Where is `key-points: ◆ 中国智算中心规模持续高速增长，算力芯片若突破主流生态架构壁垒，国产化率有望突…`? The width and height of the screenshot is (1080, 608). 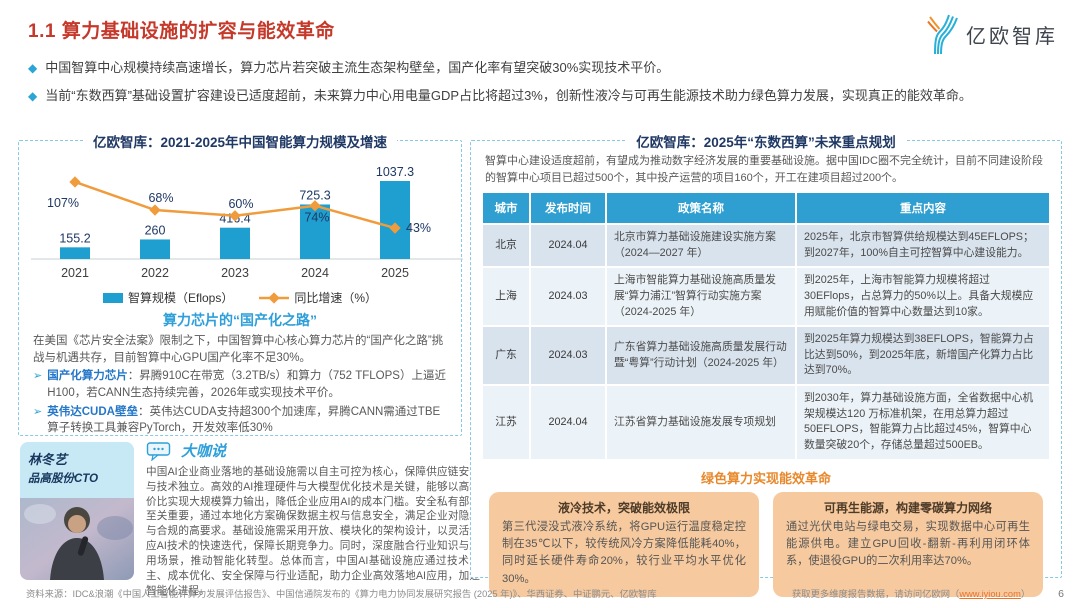
key-points: ◆ 中国智算中心规模持续高速增长，算力芯片若突破主流生态架构壁垒，国产化率有望突… is located at coordinates (543, 85).